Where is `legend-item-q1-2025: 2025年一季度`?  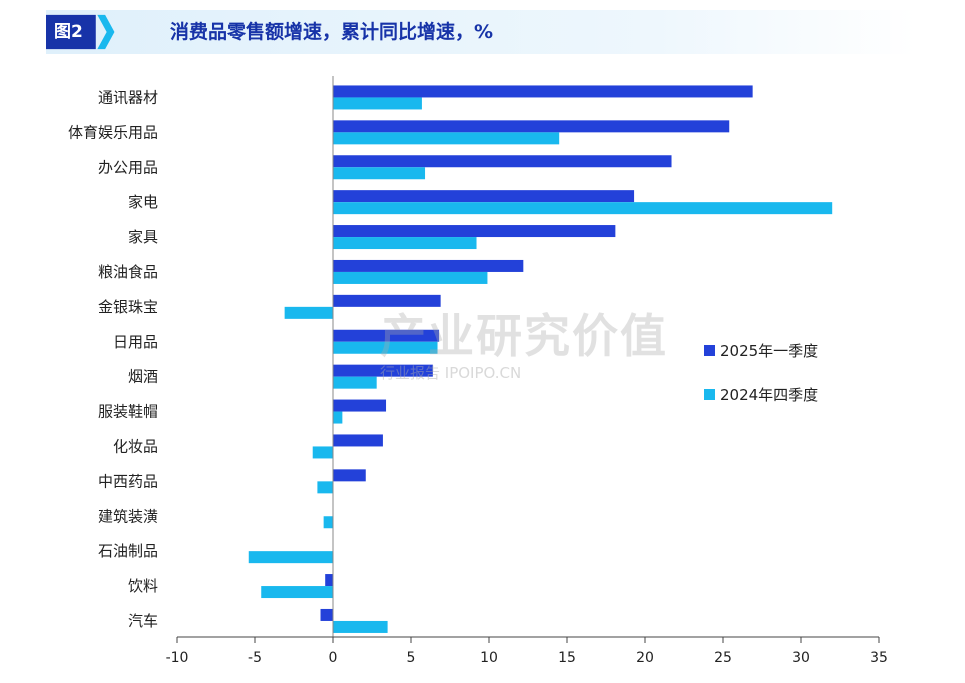 legend-item-q1-2025: 2025年一季度 is located at coordinates (761, 350).